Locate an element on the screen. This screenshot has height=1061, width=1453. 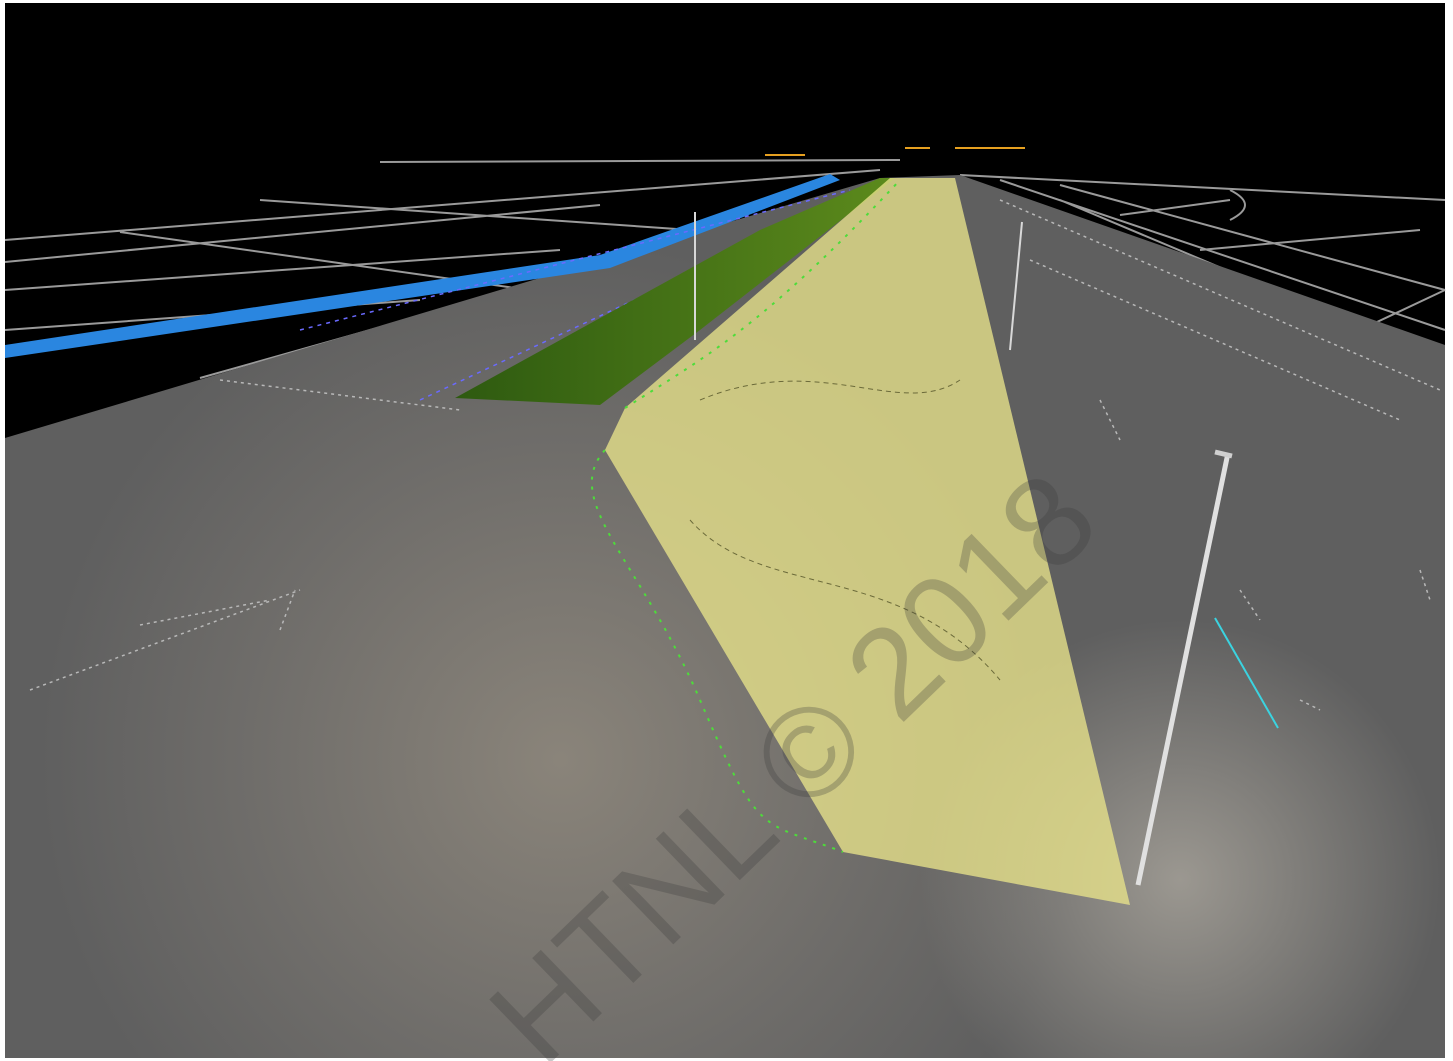
orange-marks is located at coordinates (895, 151).